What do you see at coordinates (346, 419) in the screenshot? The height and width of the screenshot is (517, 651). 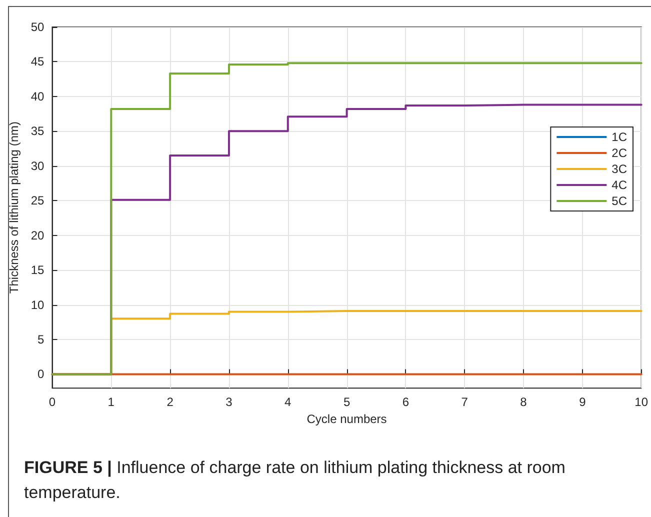 I see `x-axis-title: Cycle numbers` at bounding box center [346, 419].